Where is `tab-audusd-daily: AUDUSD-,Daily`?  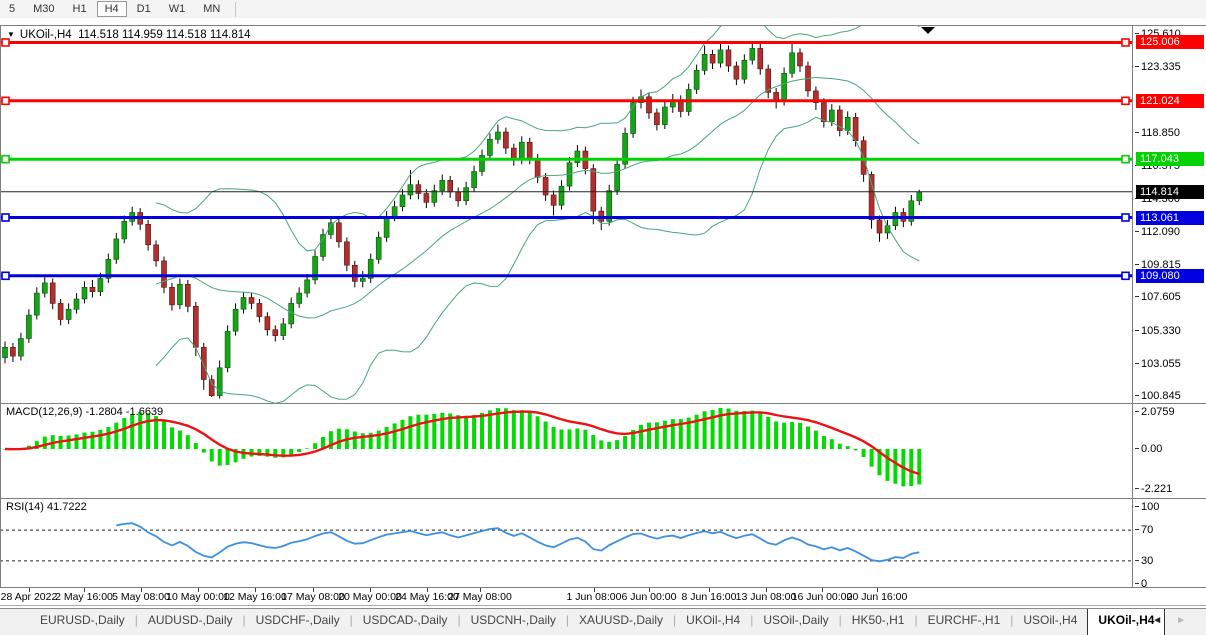 tab-audusd-daily: AUDUSD-,Daily is located at coordinates (190, 620).